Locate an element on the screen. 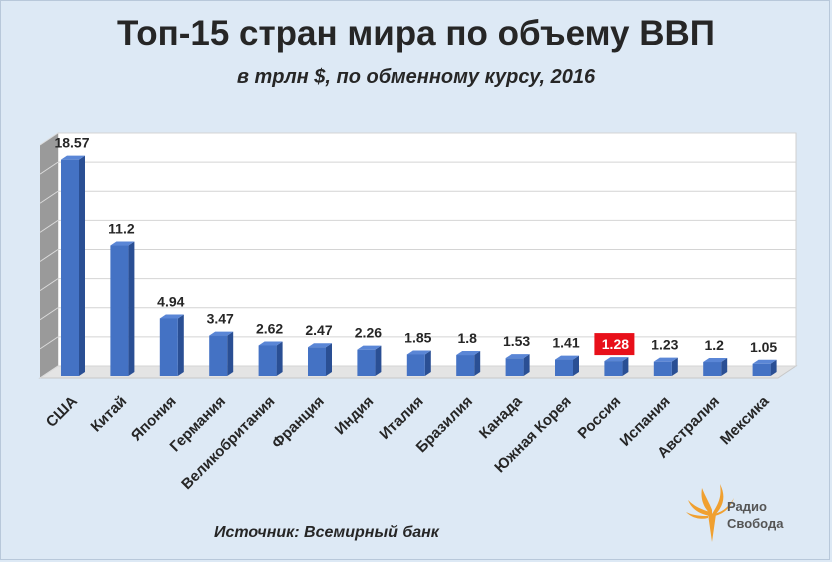 The image size is (832, 562). value-label: 1.05 is located at coordinates (763, 347).